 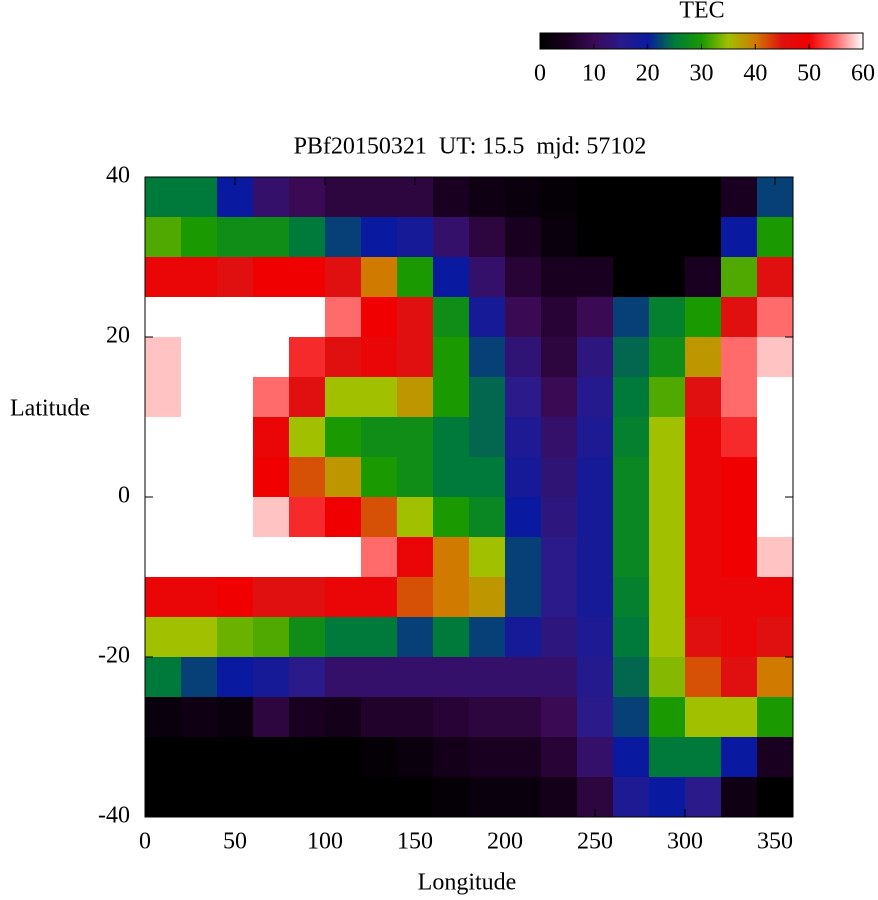 I want to click on x-tick-label: 350, so click(x=775, y=842).